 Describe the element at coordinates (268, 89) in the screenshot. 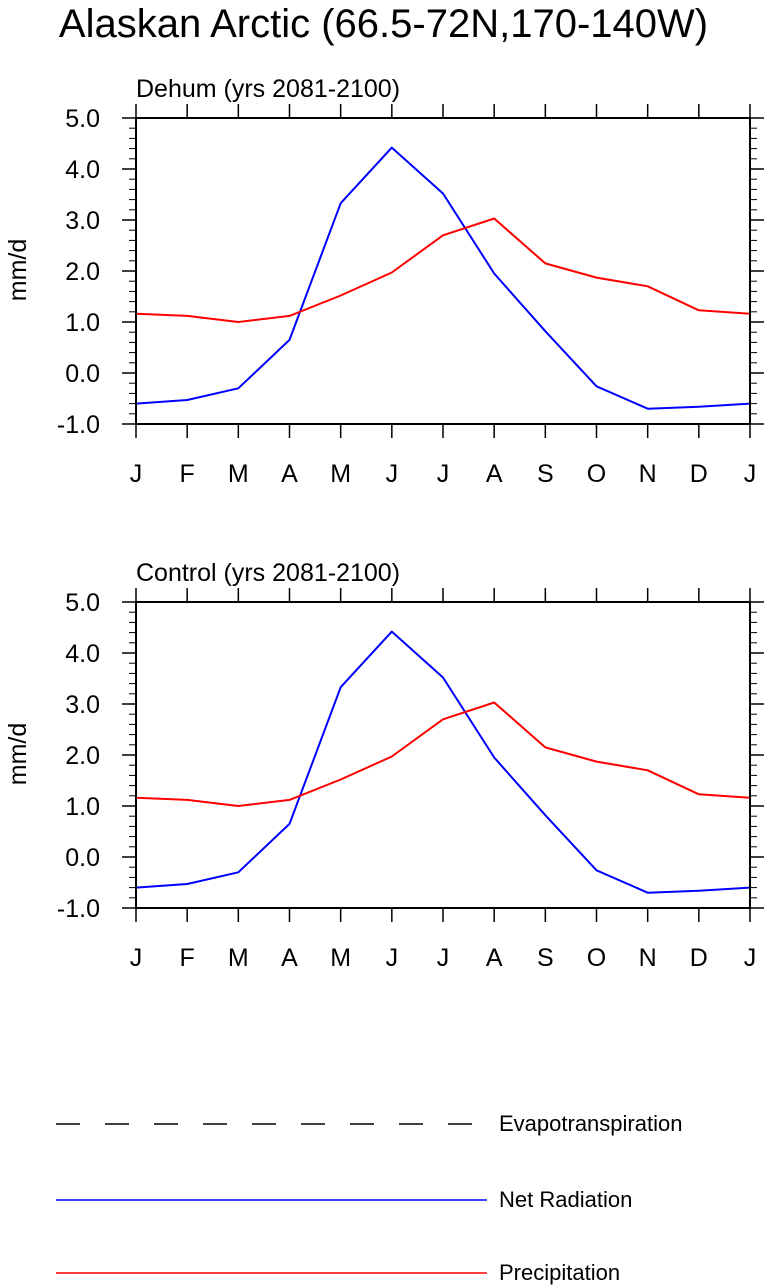

I see `panel-title: Dehum (yrs 2081-2100)` at that location.